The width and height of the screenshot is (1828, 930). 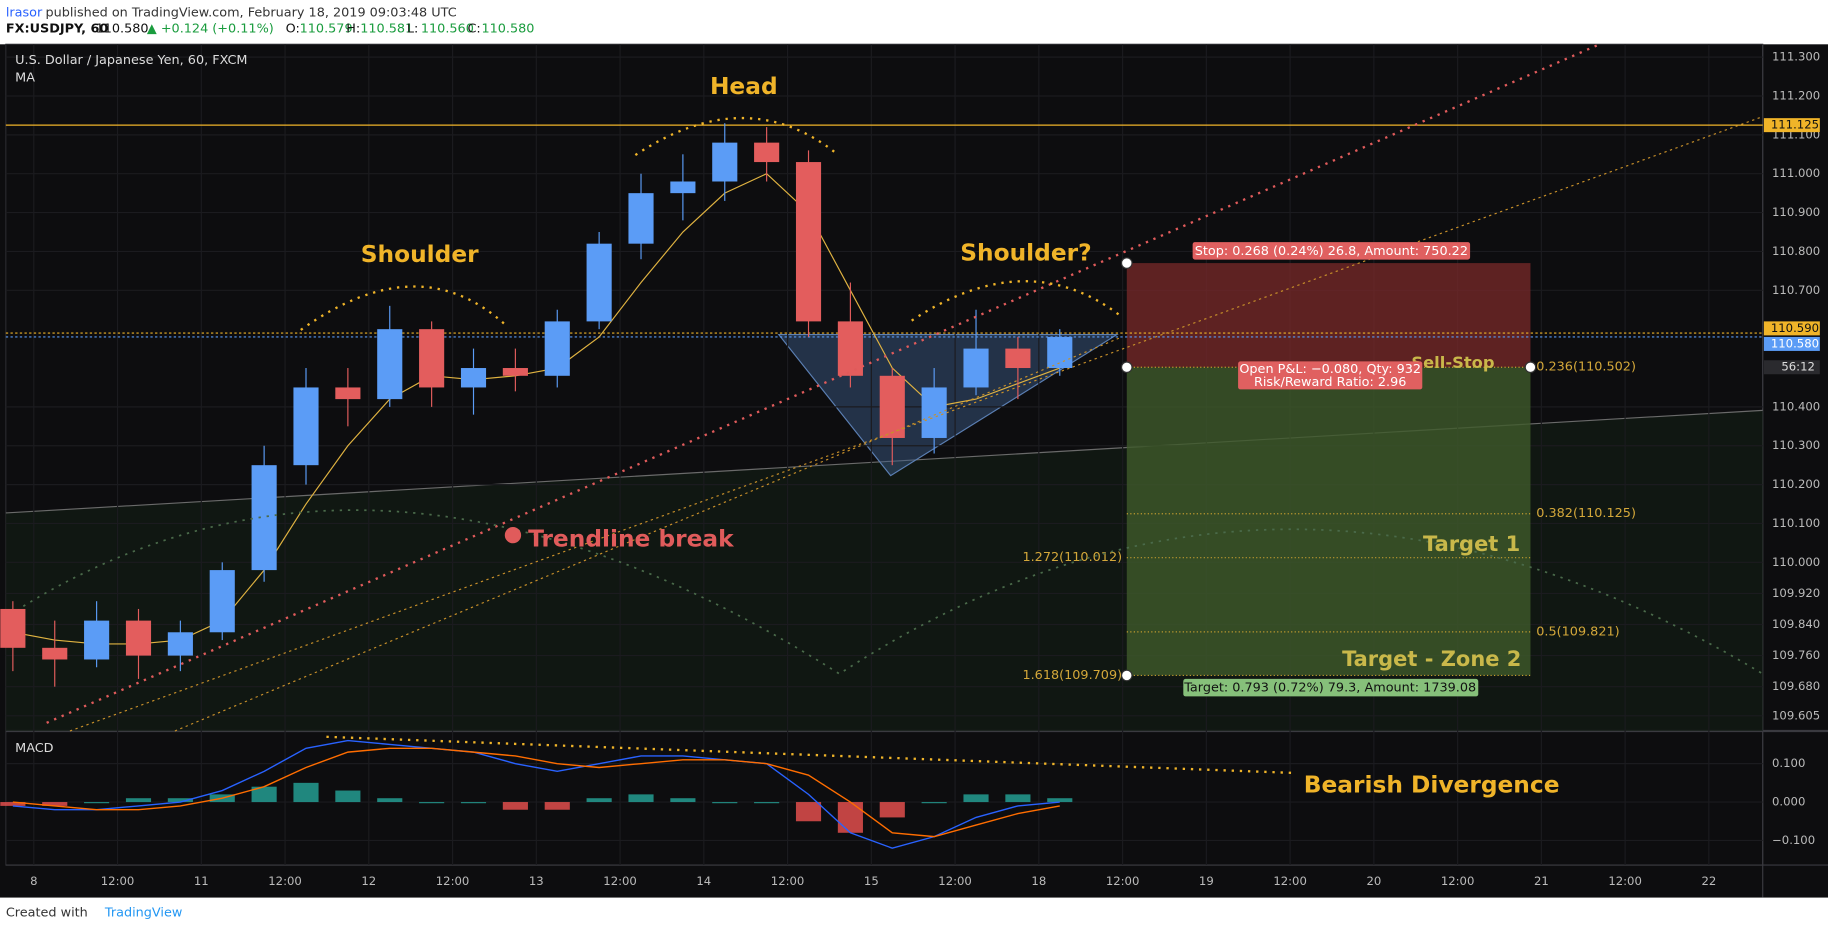 What do you see at coordinates (386, 29) in the screenshot?
I see `ohlc-value: 110.581` at bounding box center [386, 29].